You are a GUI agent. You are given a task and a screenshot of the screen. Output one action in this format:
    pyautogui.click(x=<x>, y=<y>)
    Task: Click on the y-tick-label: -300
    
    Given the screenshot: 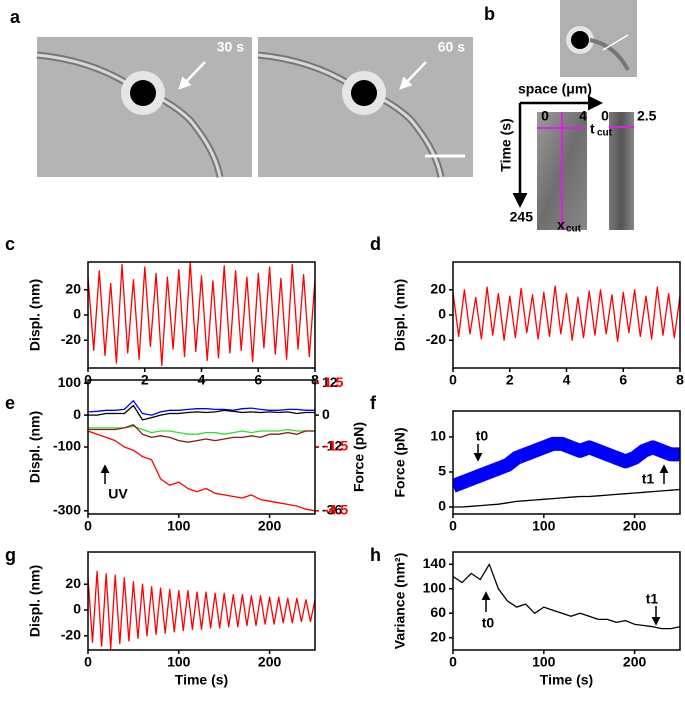 What is the action you would take?
    pyautogui.click(x=67, y=510)
    